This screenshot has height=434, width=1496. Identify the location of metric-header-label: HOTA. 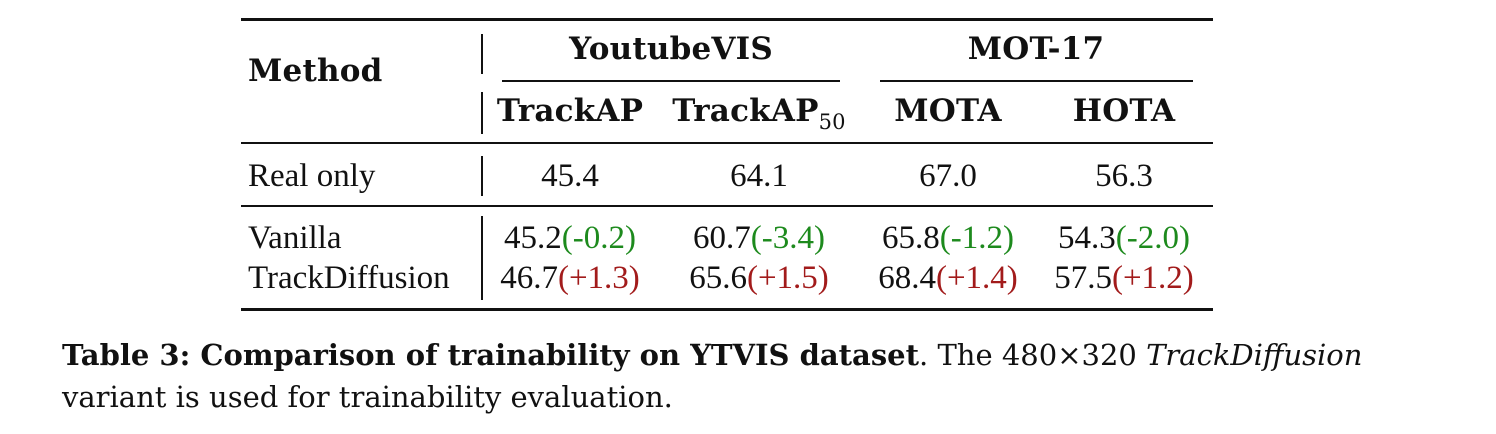
(1124, 111).